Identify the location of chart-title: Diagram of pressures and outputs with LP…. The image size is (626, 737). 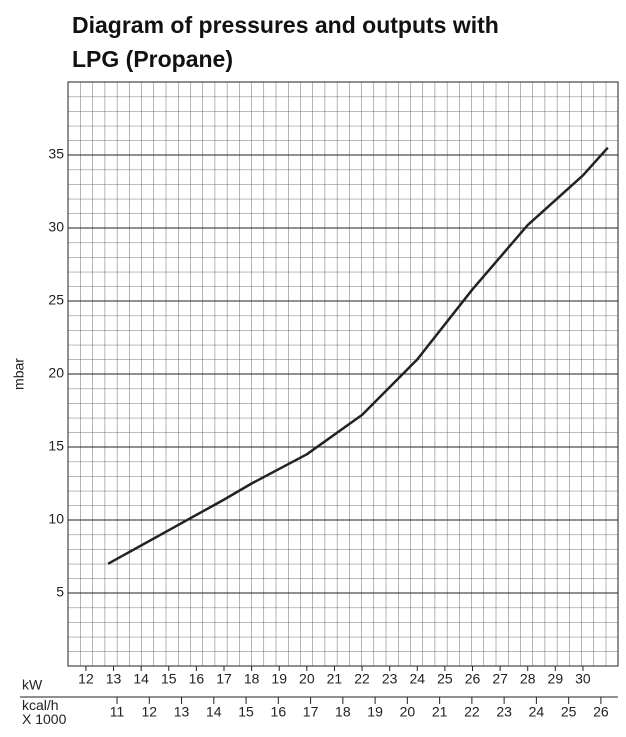
(285, 42).